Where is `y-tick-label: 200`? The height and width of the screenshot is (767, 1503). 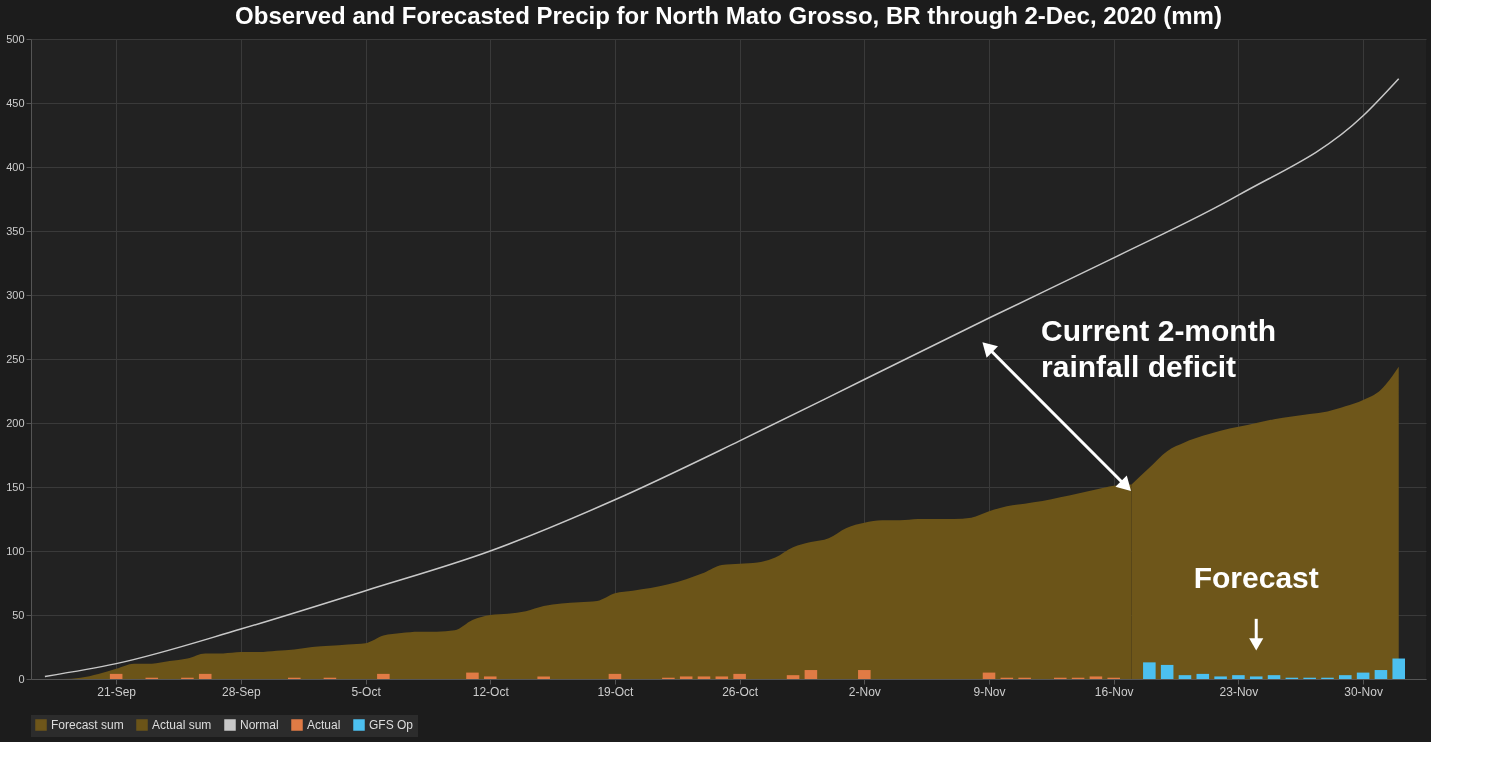
y-tick-label: 200 is located at coordinates (15, 422).